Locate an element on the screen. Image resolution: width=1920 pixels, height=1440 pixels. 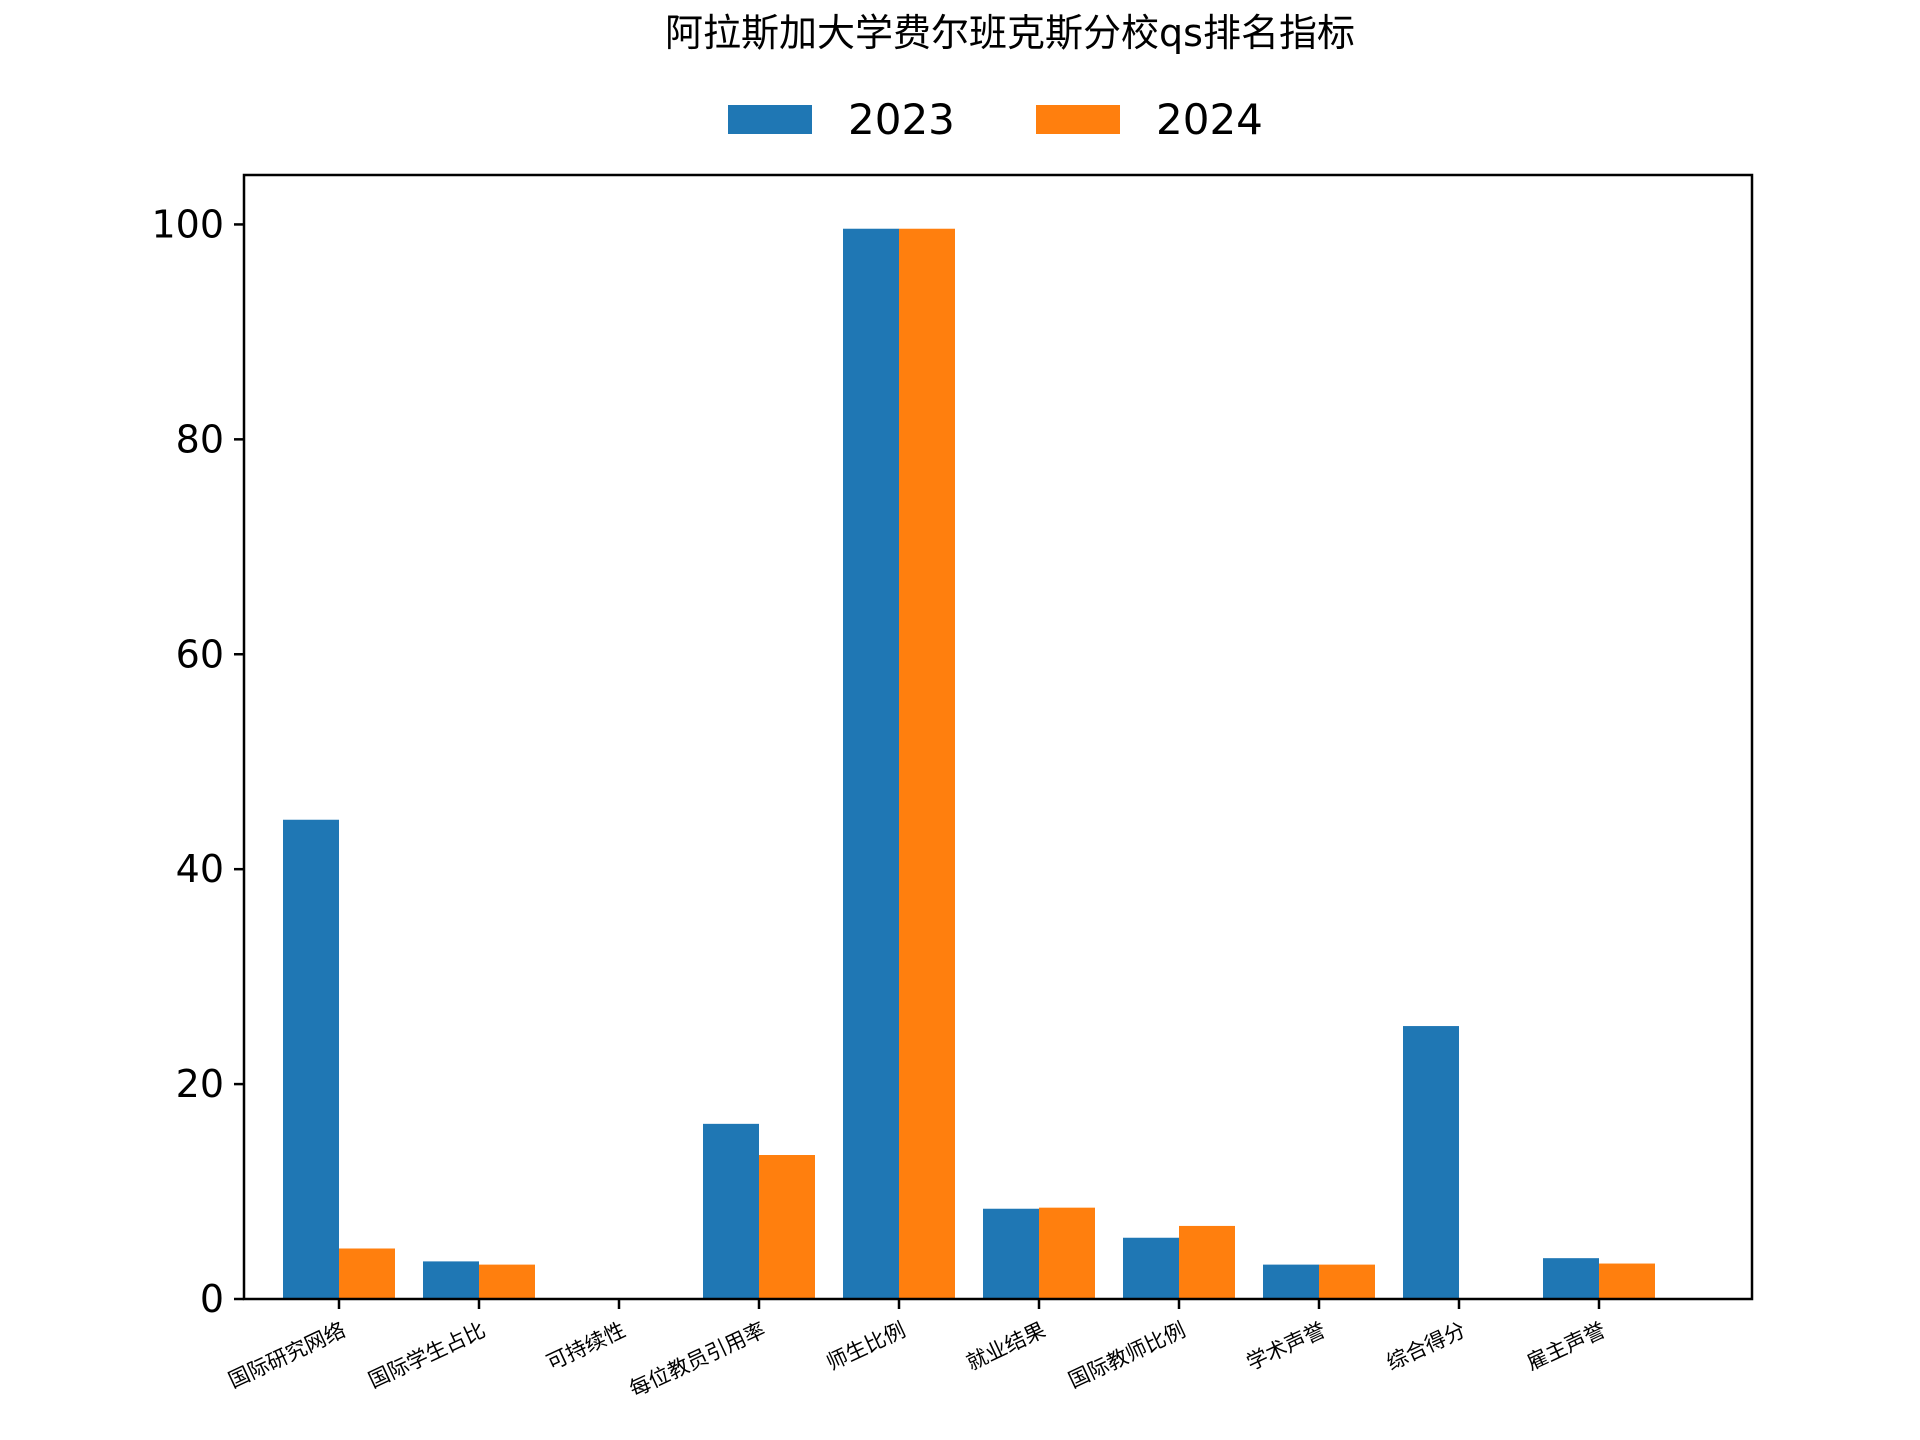
legend-label-2023: 2023 is located at coordinates (901, 119).